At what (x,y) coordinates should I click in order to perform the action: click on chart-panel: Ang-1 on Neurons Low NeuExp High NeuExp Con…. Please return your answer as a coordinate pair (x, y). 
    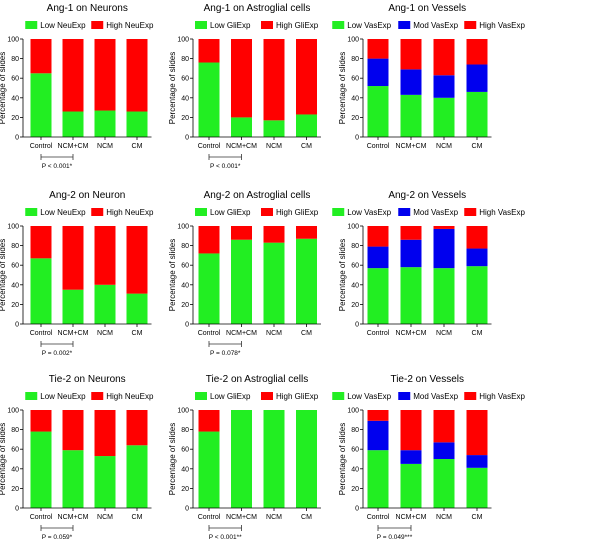
    Looking at the image, I should click on (77, 86).